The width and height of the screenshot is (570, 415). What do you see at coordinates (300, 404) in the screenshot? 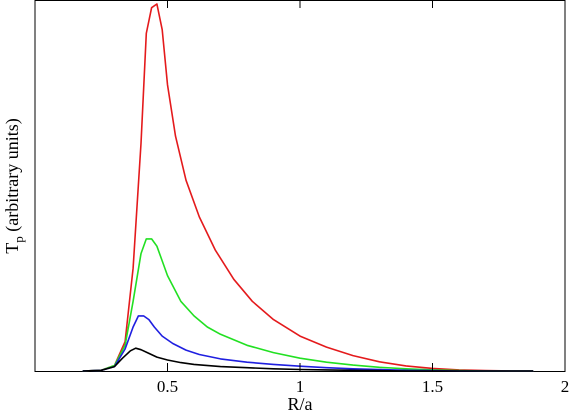
I see `x-axis-label: R/a` at bounding box center [300, 404].